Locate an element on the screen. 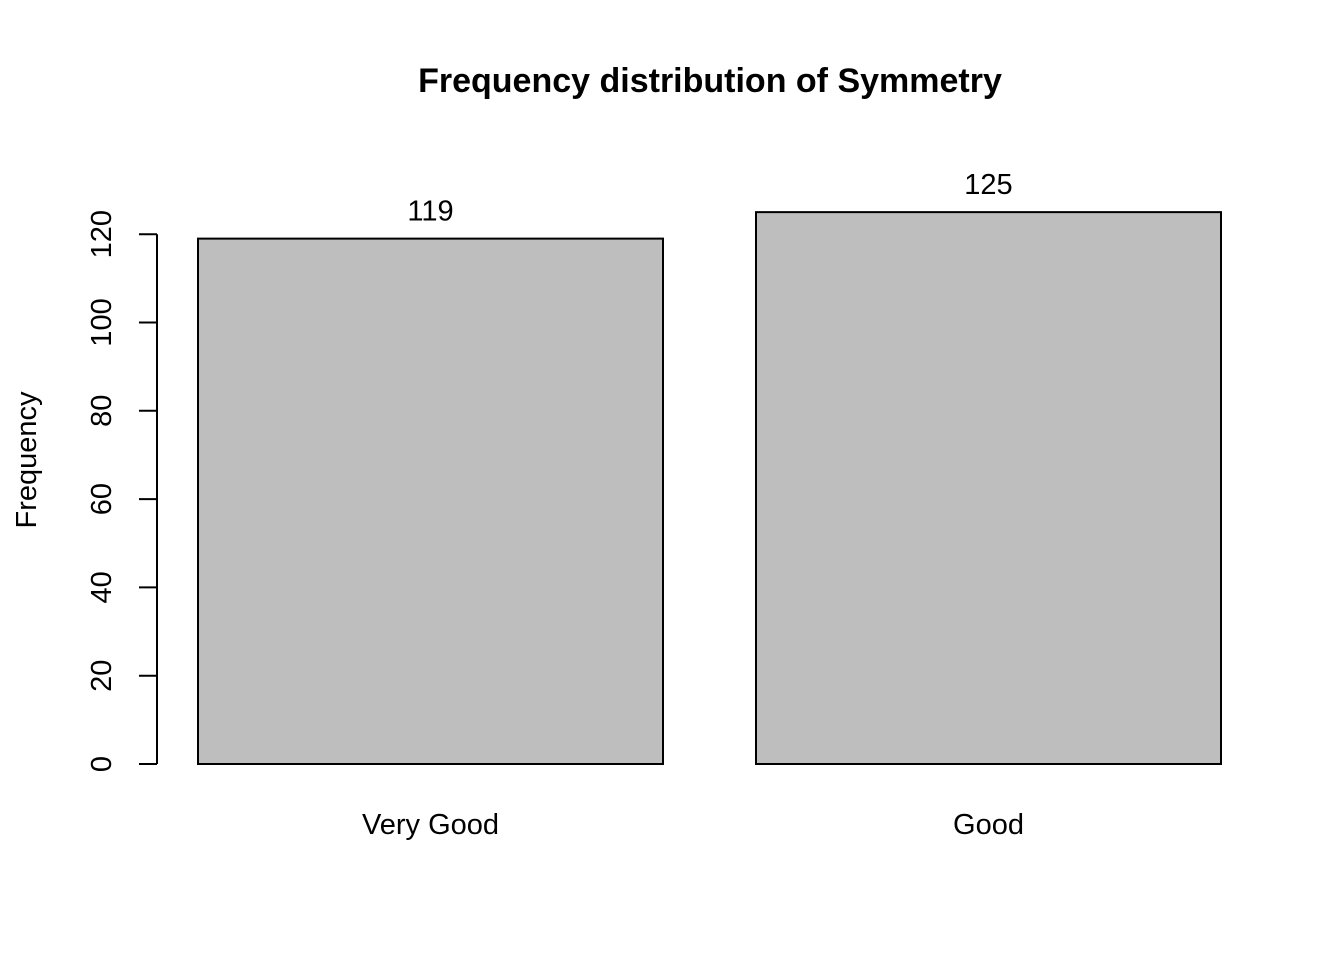 This screenshot has width=1344, height=960. y-tick-label: 100 is located at coordinates (102, 322).